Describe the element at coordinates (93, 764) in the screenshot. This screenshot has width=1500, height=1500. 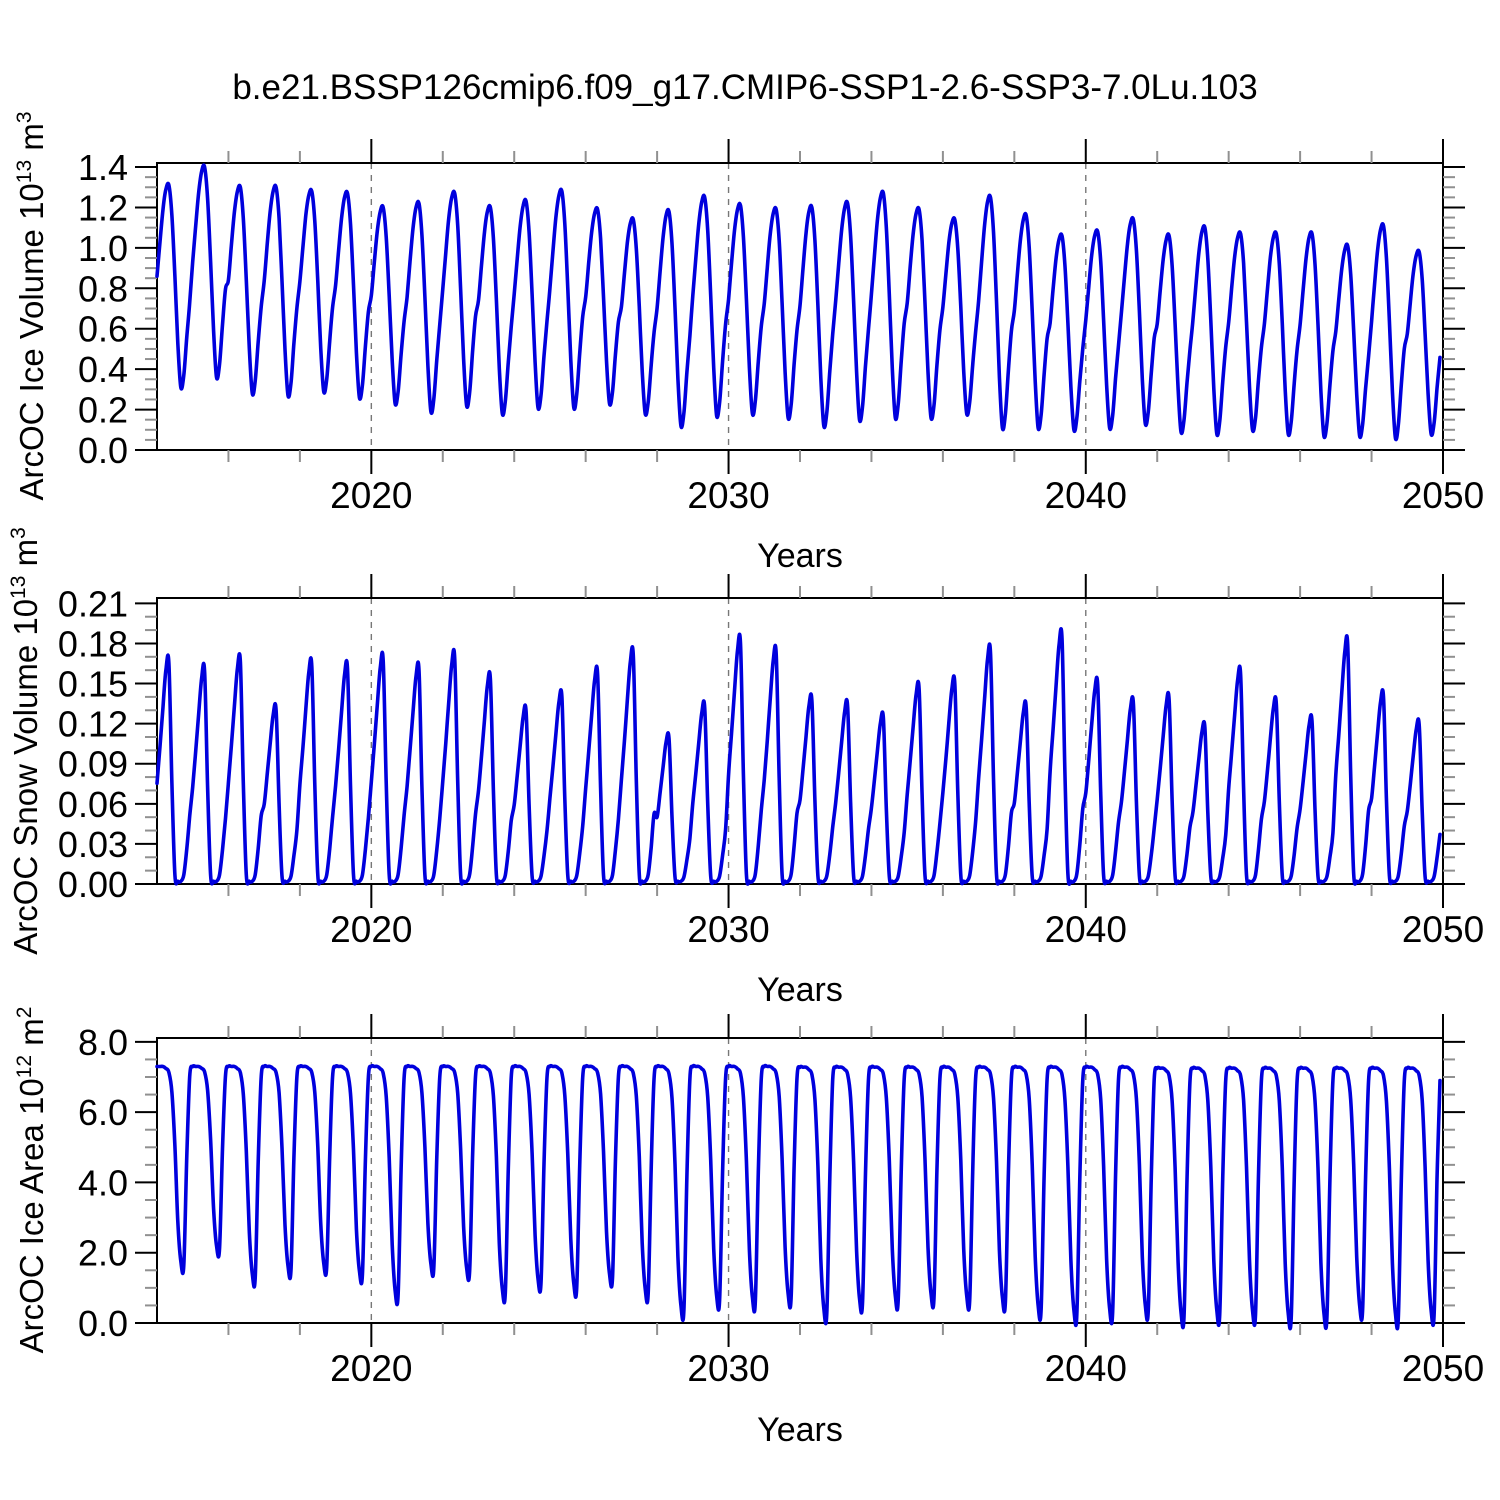
I see `y-tick-label: 0.09` at that location.